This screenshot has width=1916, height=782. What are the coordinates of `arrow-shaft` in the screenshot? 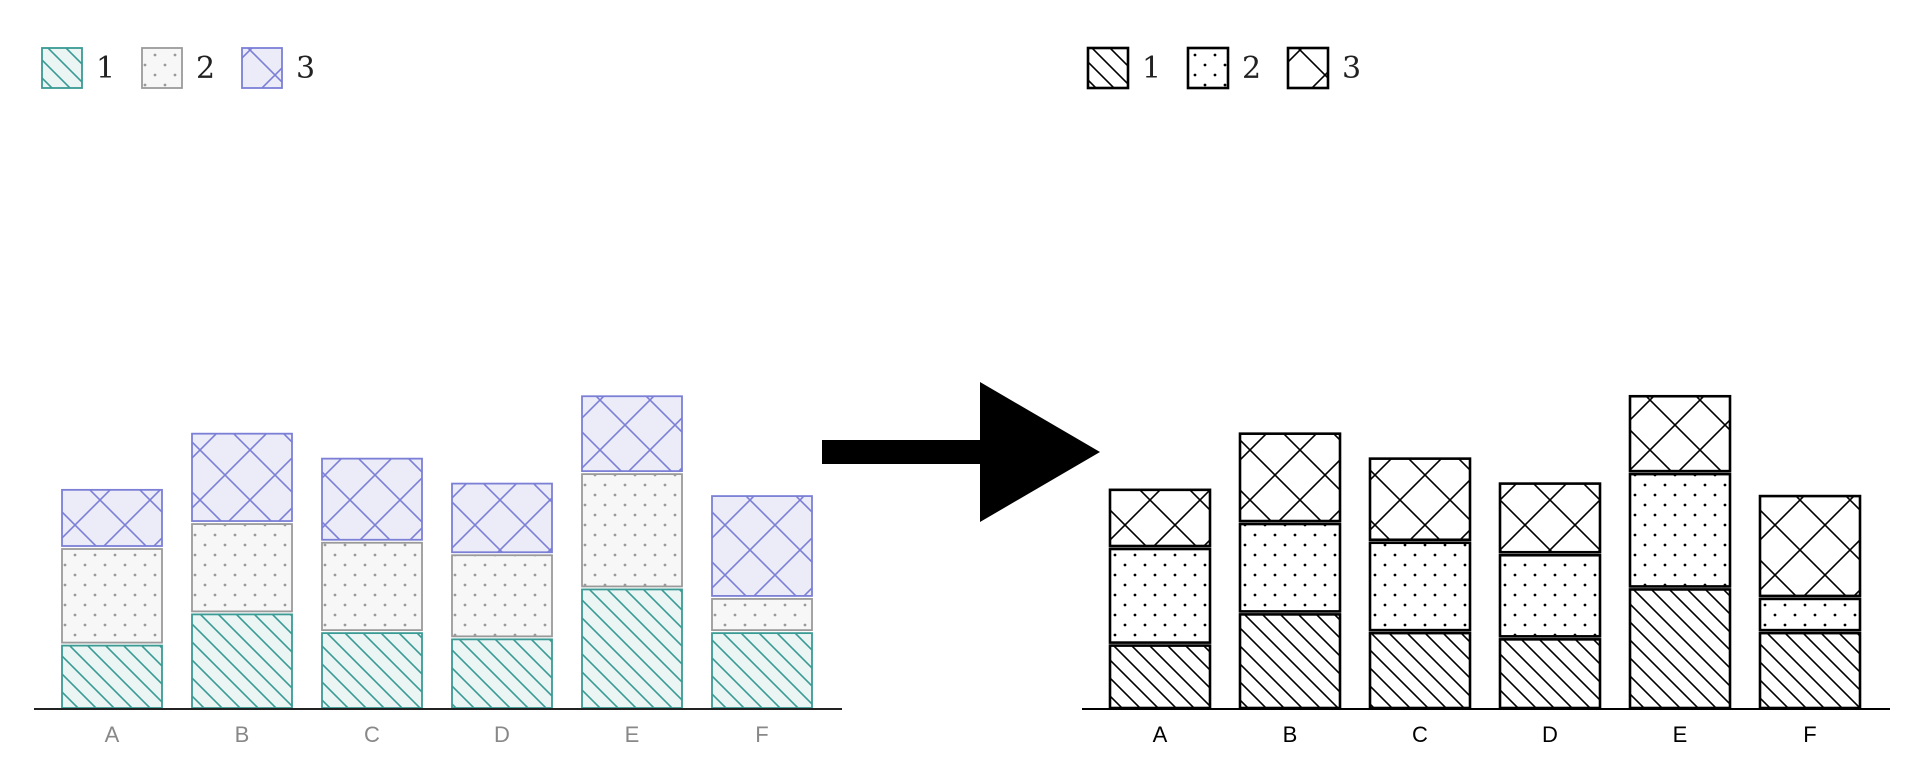 It's located at (902, 452).